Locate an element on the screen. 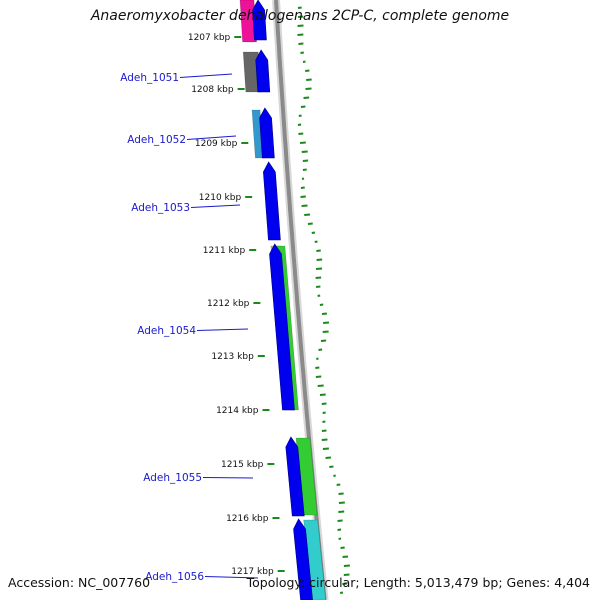 The image size is (600, 600). kbp-tick-label: 1208 kbp is located at coordinates (212, 90).